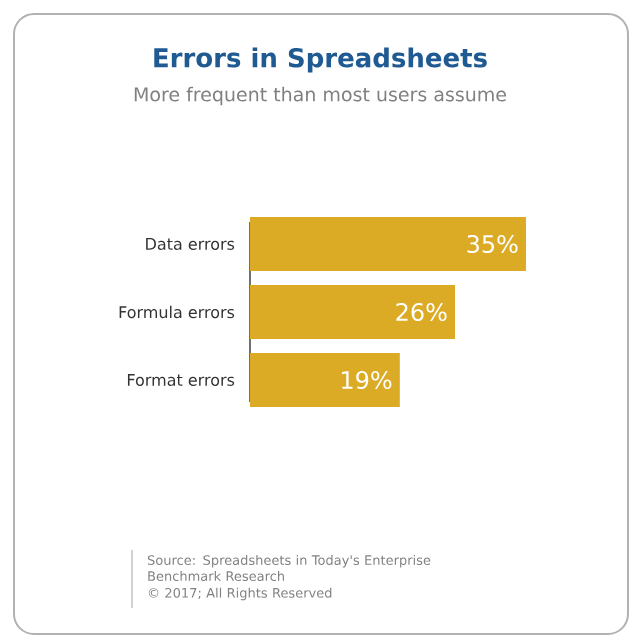  I want to click on y-tick-label: Format errors, so click(181, 380).